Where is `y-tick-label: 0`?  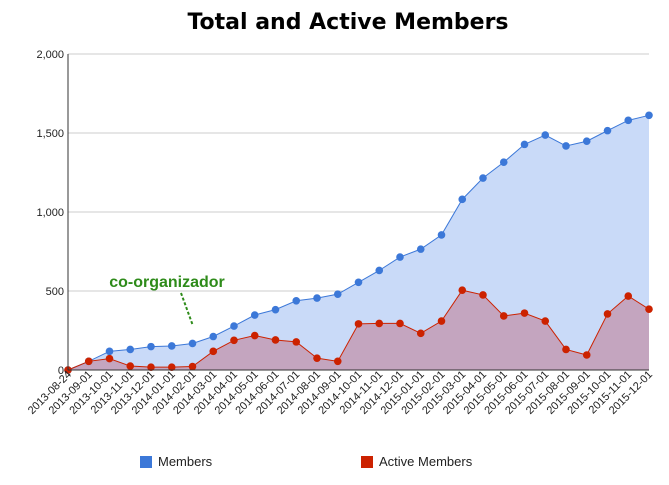
y-tick-label: 0 is located at coordinates (61, 371).